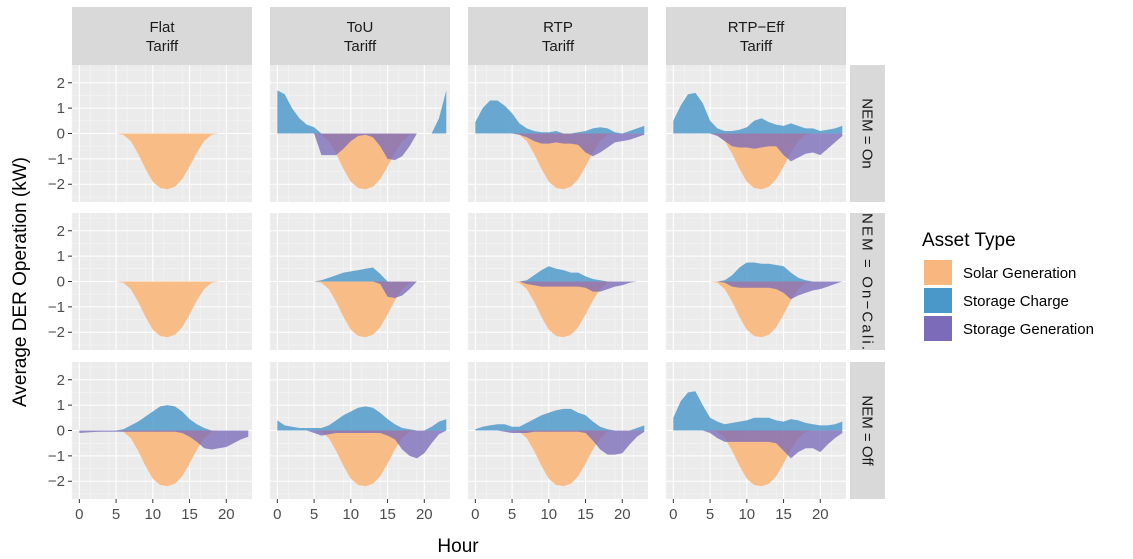  What do you see at coordinates (20, 282) in the screenshot?
I see `y-axis-title: Average DER Operation (kW)` at bounding box center [20, 282].